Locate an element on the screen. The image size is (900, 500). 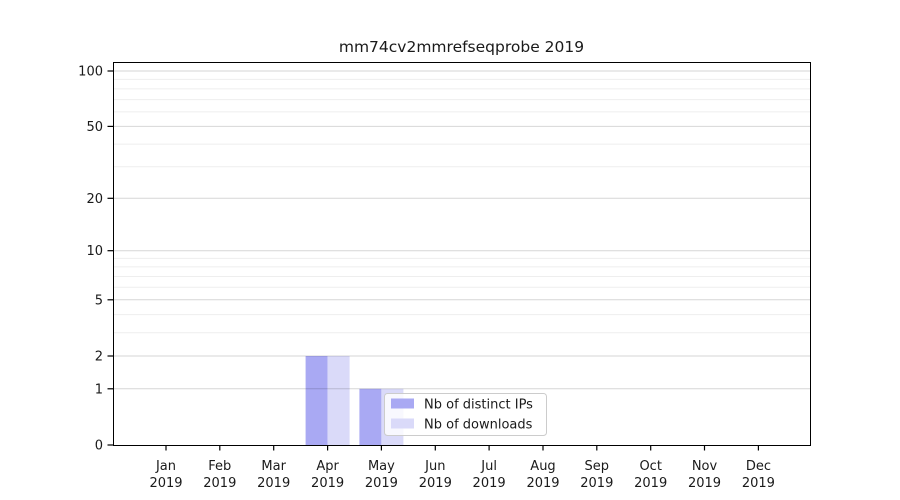
legend-box is located at coordinates (465, 414).